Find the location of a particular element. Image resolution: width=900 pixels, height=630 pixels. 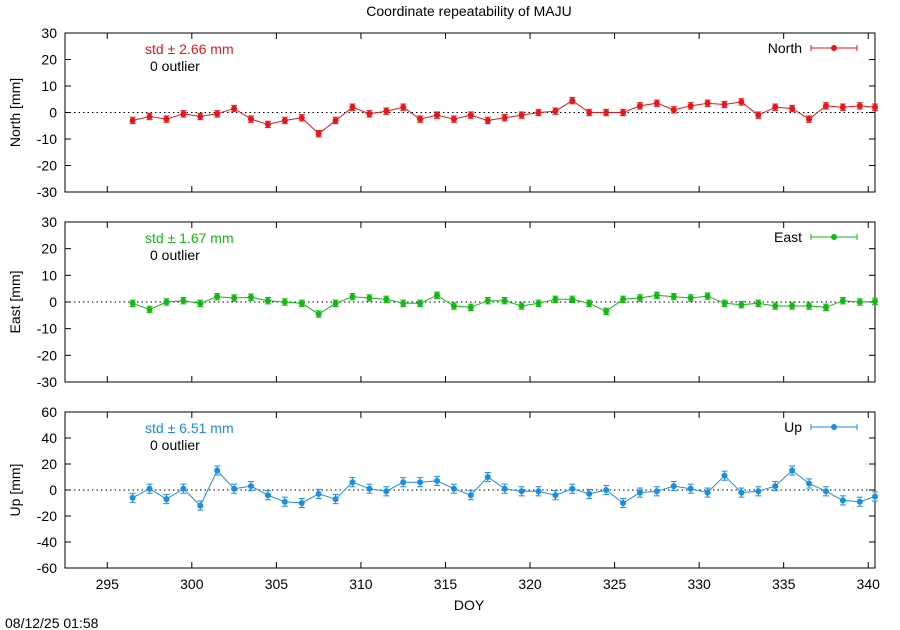

legend-label: East is located at coordinates (788, 237).